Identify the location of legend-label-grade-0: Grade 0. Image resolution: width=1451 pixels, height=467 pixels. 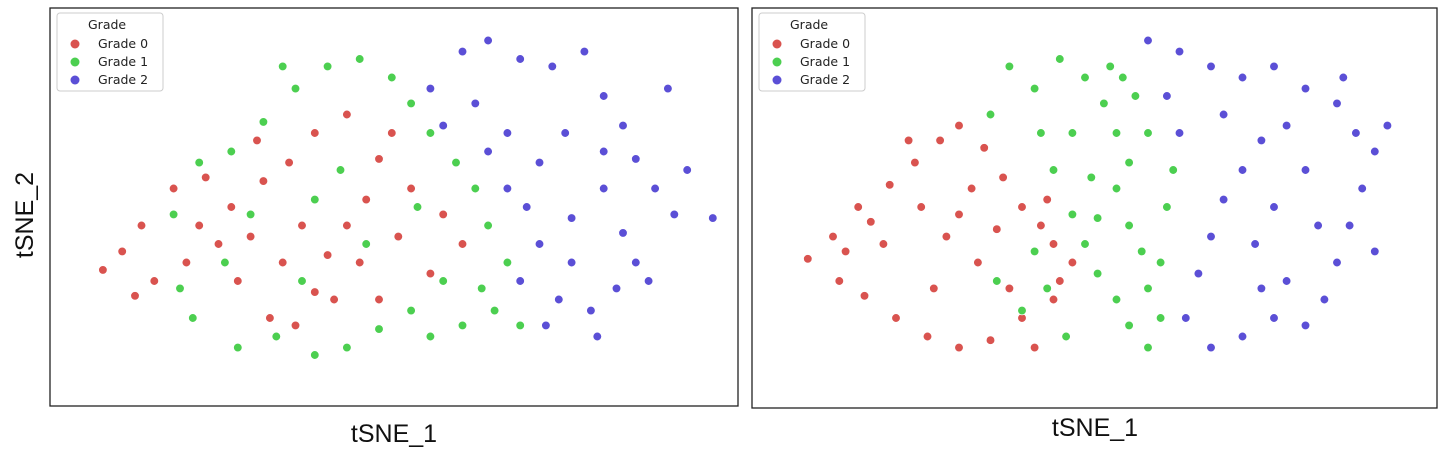
(825, 43).